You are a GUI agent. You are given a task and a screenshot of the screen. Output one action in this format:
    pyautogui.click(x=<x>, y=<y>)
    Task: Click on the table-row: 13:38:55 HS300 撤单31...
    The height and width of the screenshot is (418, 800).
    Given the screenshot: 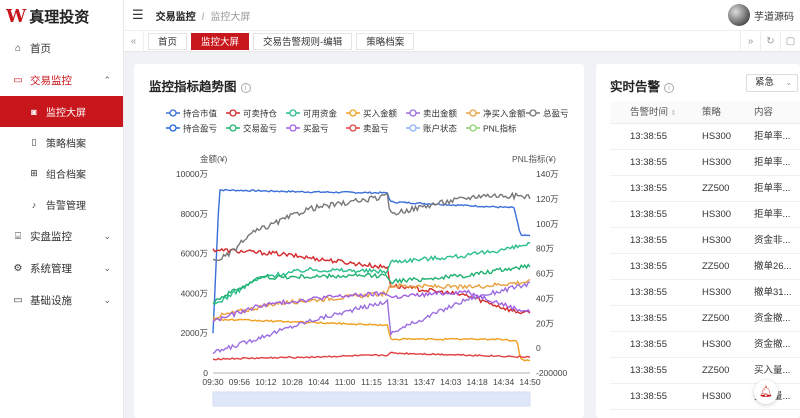 What is the action you would take?
    pyautogui.click(x=705, y=293)
    